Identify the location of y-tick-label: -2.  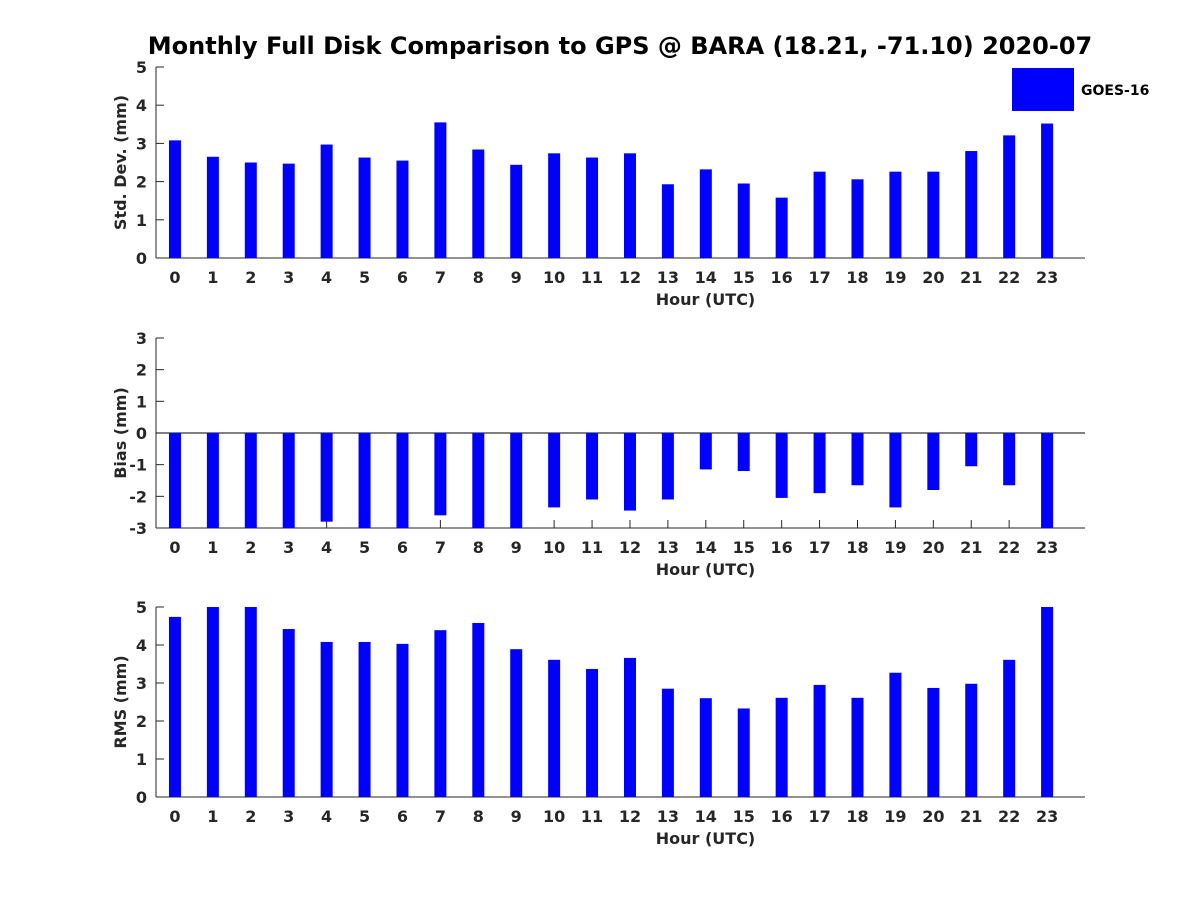
(138, 496).